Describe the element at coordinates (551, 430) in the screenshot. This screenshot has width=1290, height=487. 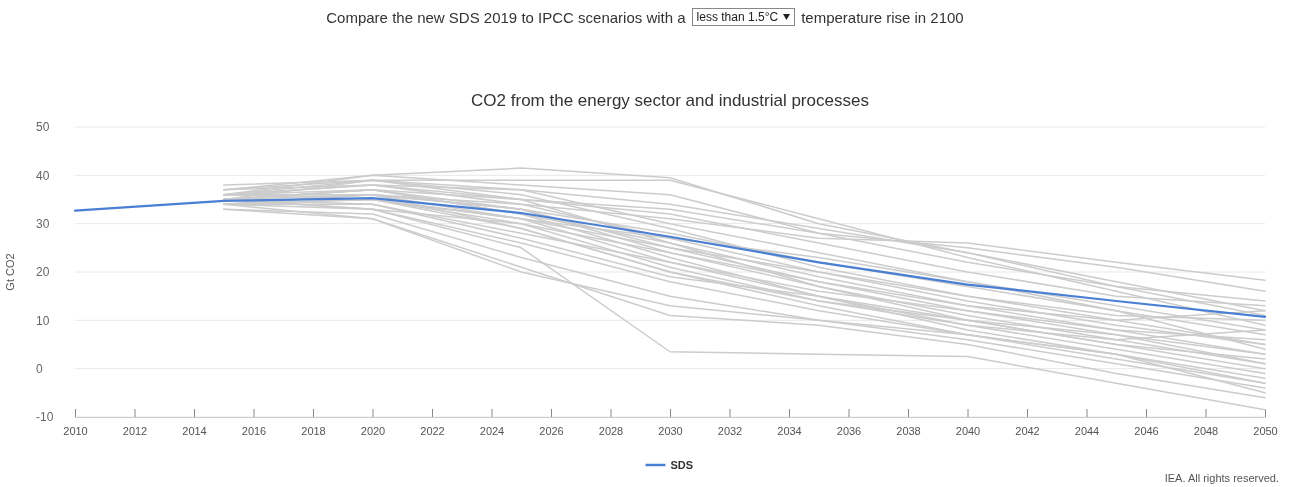
I see `x-tick-label: 2026` at that location.